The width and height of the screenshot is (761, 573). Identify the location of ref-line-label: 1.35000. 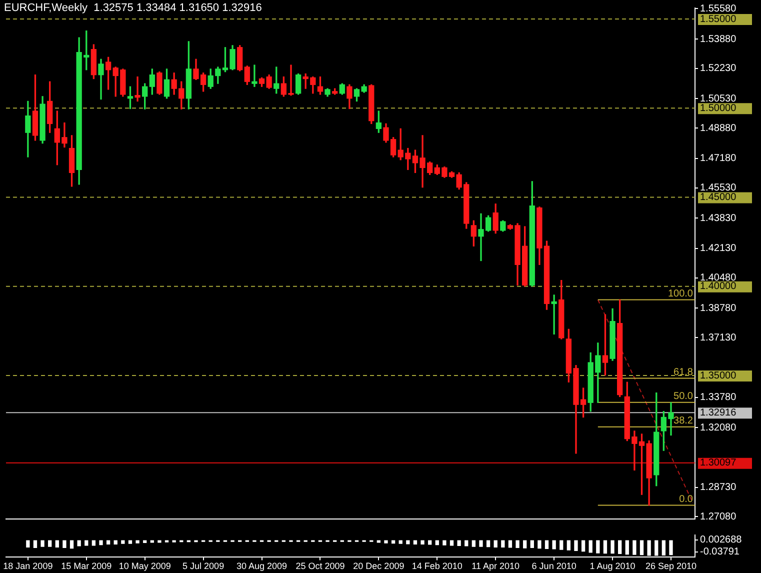
(718, 376).